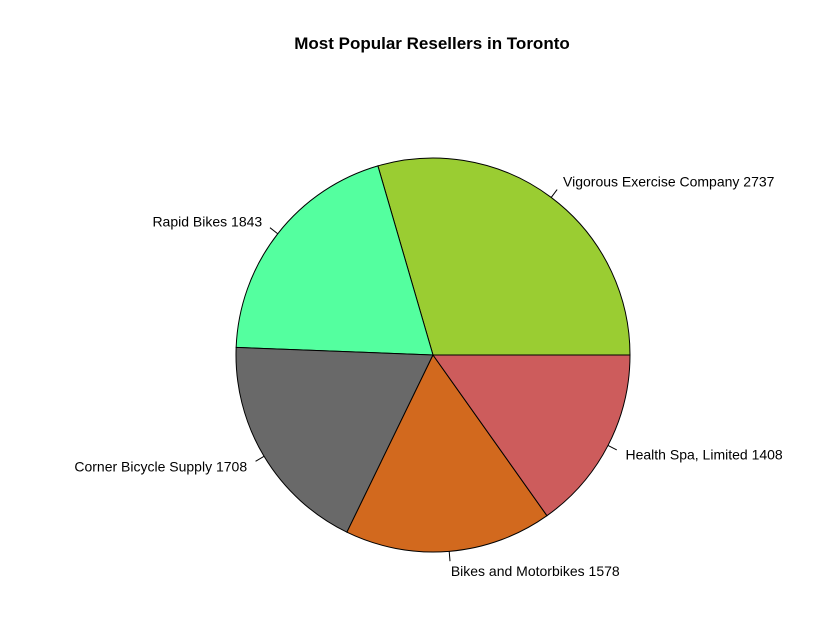 This screenshot has width=838, height=635. What do you see at coordinates (160, 466) in the screenshot?
I see `slice-label-2: Corner Bicycle Supply 1708` at bounding box center [160, 466].